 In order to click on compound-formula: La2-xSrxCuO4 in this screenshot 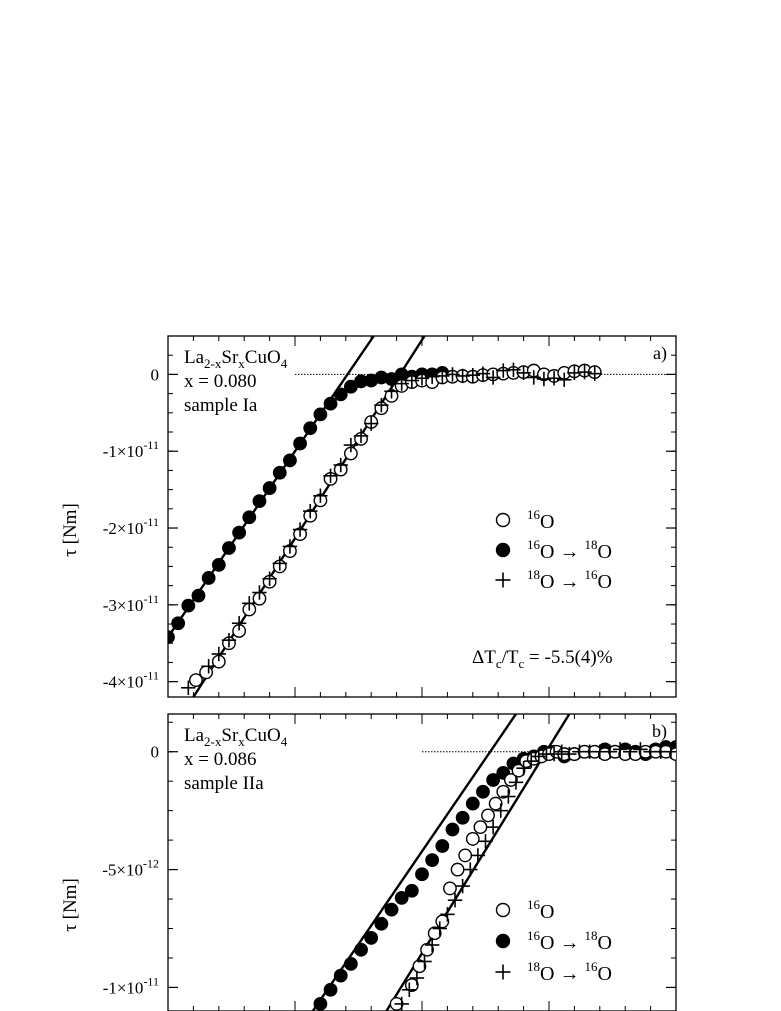, I will do `click(236, 359)`.